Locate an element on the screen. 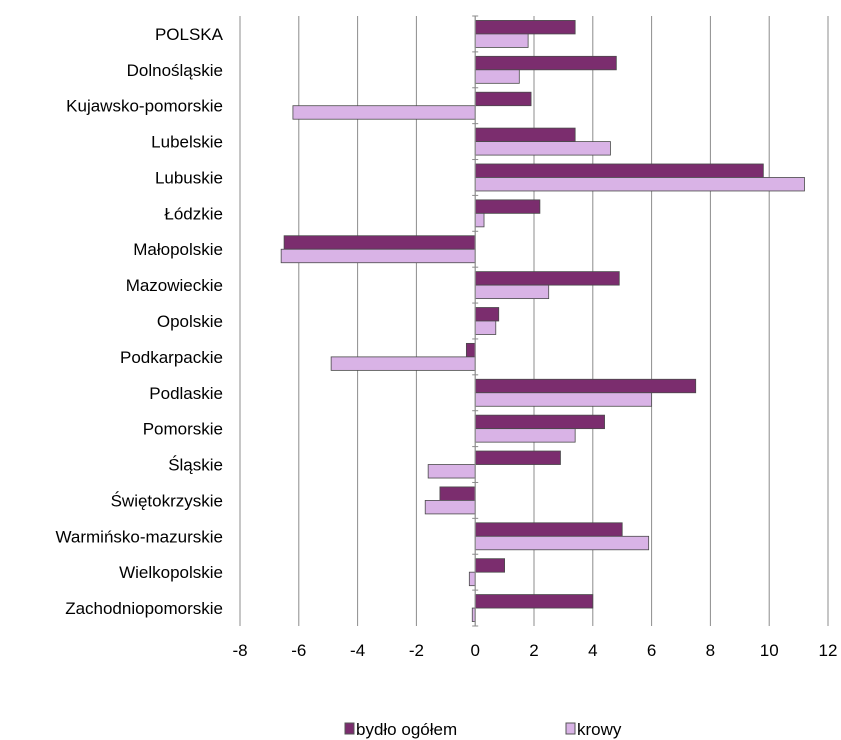 Image resolution: width=841 pixels, height=740 pixels. category-label: Lubuskie is located at coordinates (189, 177).